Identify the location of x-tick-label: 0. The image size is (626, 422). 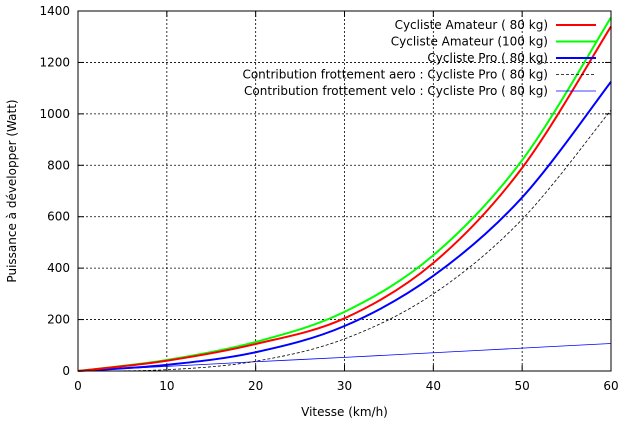
(78, 386).